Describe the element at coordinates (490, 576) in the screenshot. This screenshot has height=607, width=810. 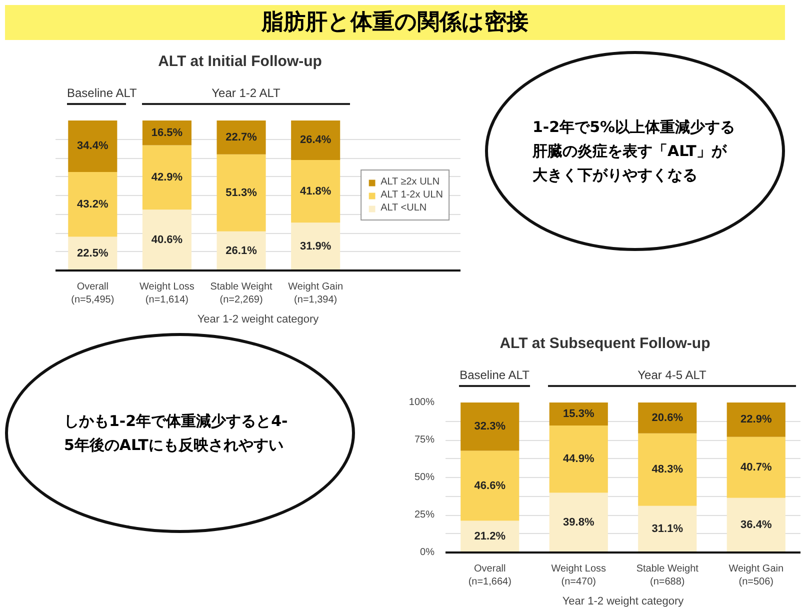
I see `x-tick-label: Overall (n=1,664)` at that location.